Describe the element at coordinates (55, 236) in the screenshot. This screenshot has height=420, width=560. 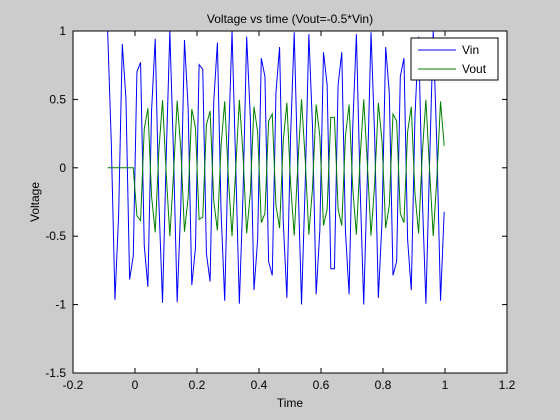
I see `y-tick-label: -0.5` at that location.